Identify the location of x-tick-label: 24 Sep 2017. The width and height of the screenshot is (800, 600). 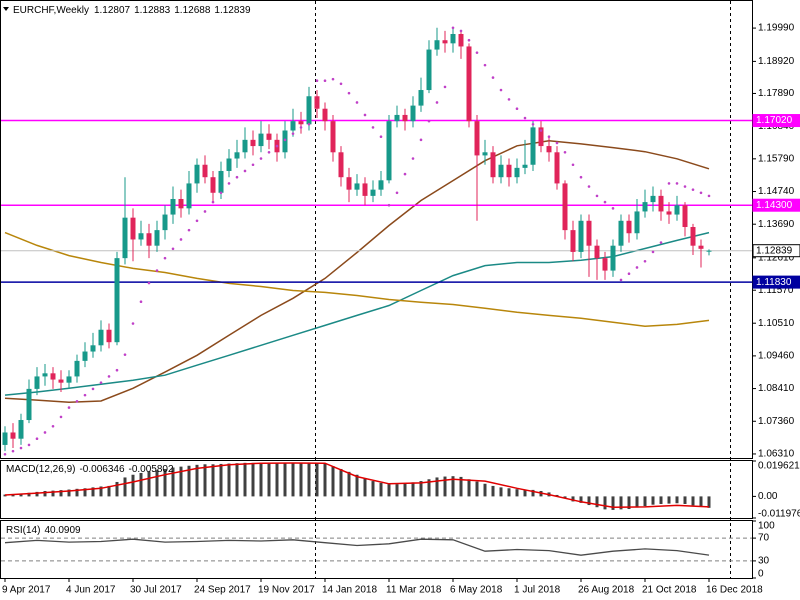
(222, 590).